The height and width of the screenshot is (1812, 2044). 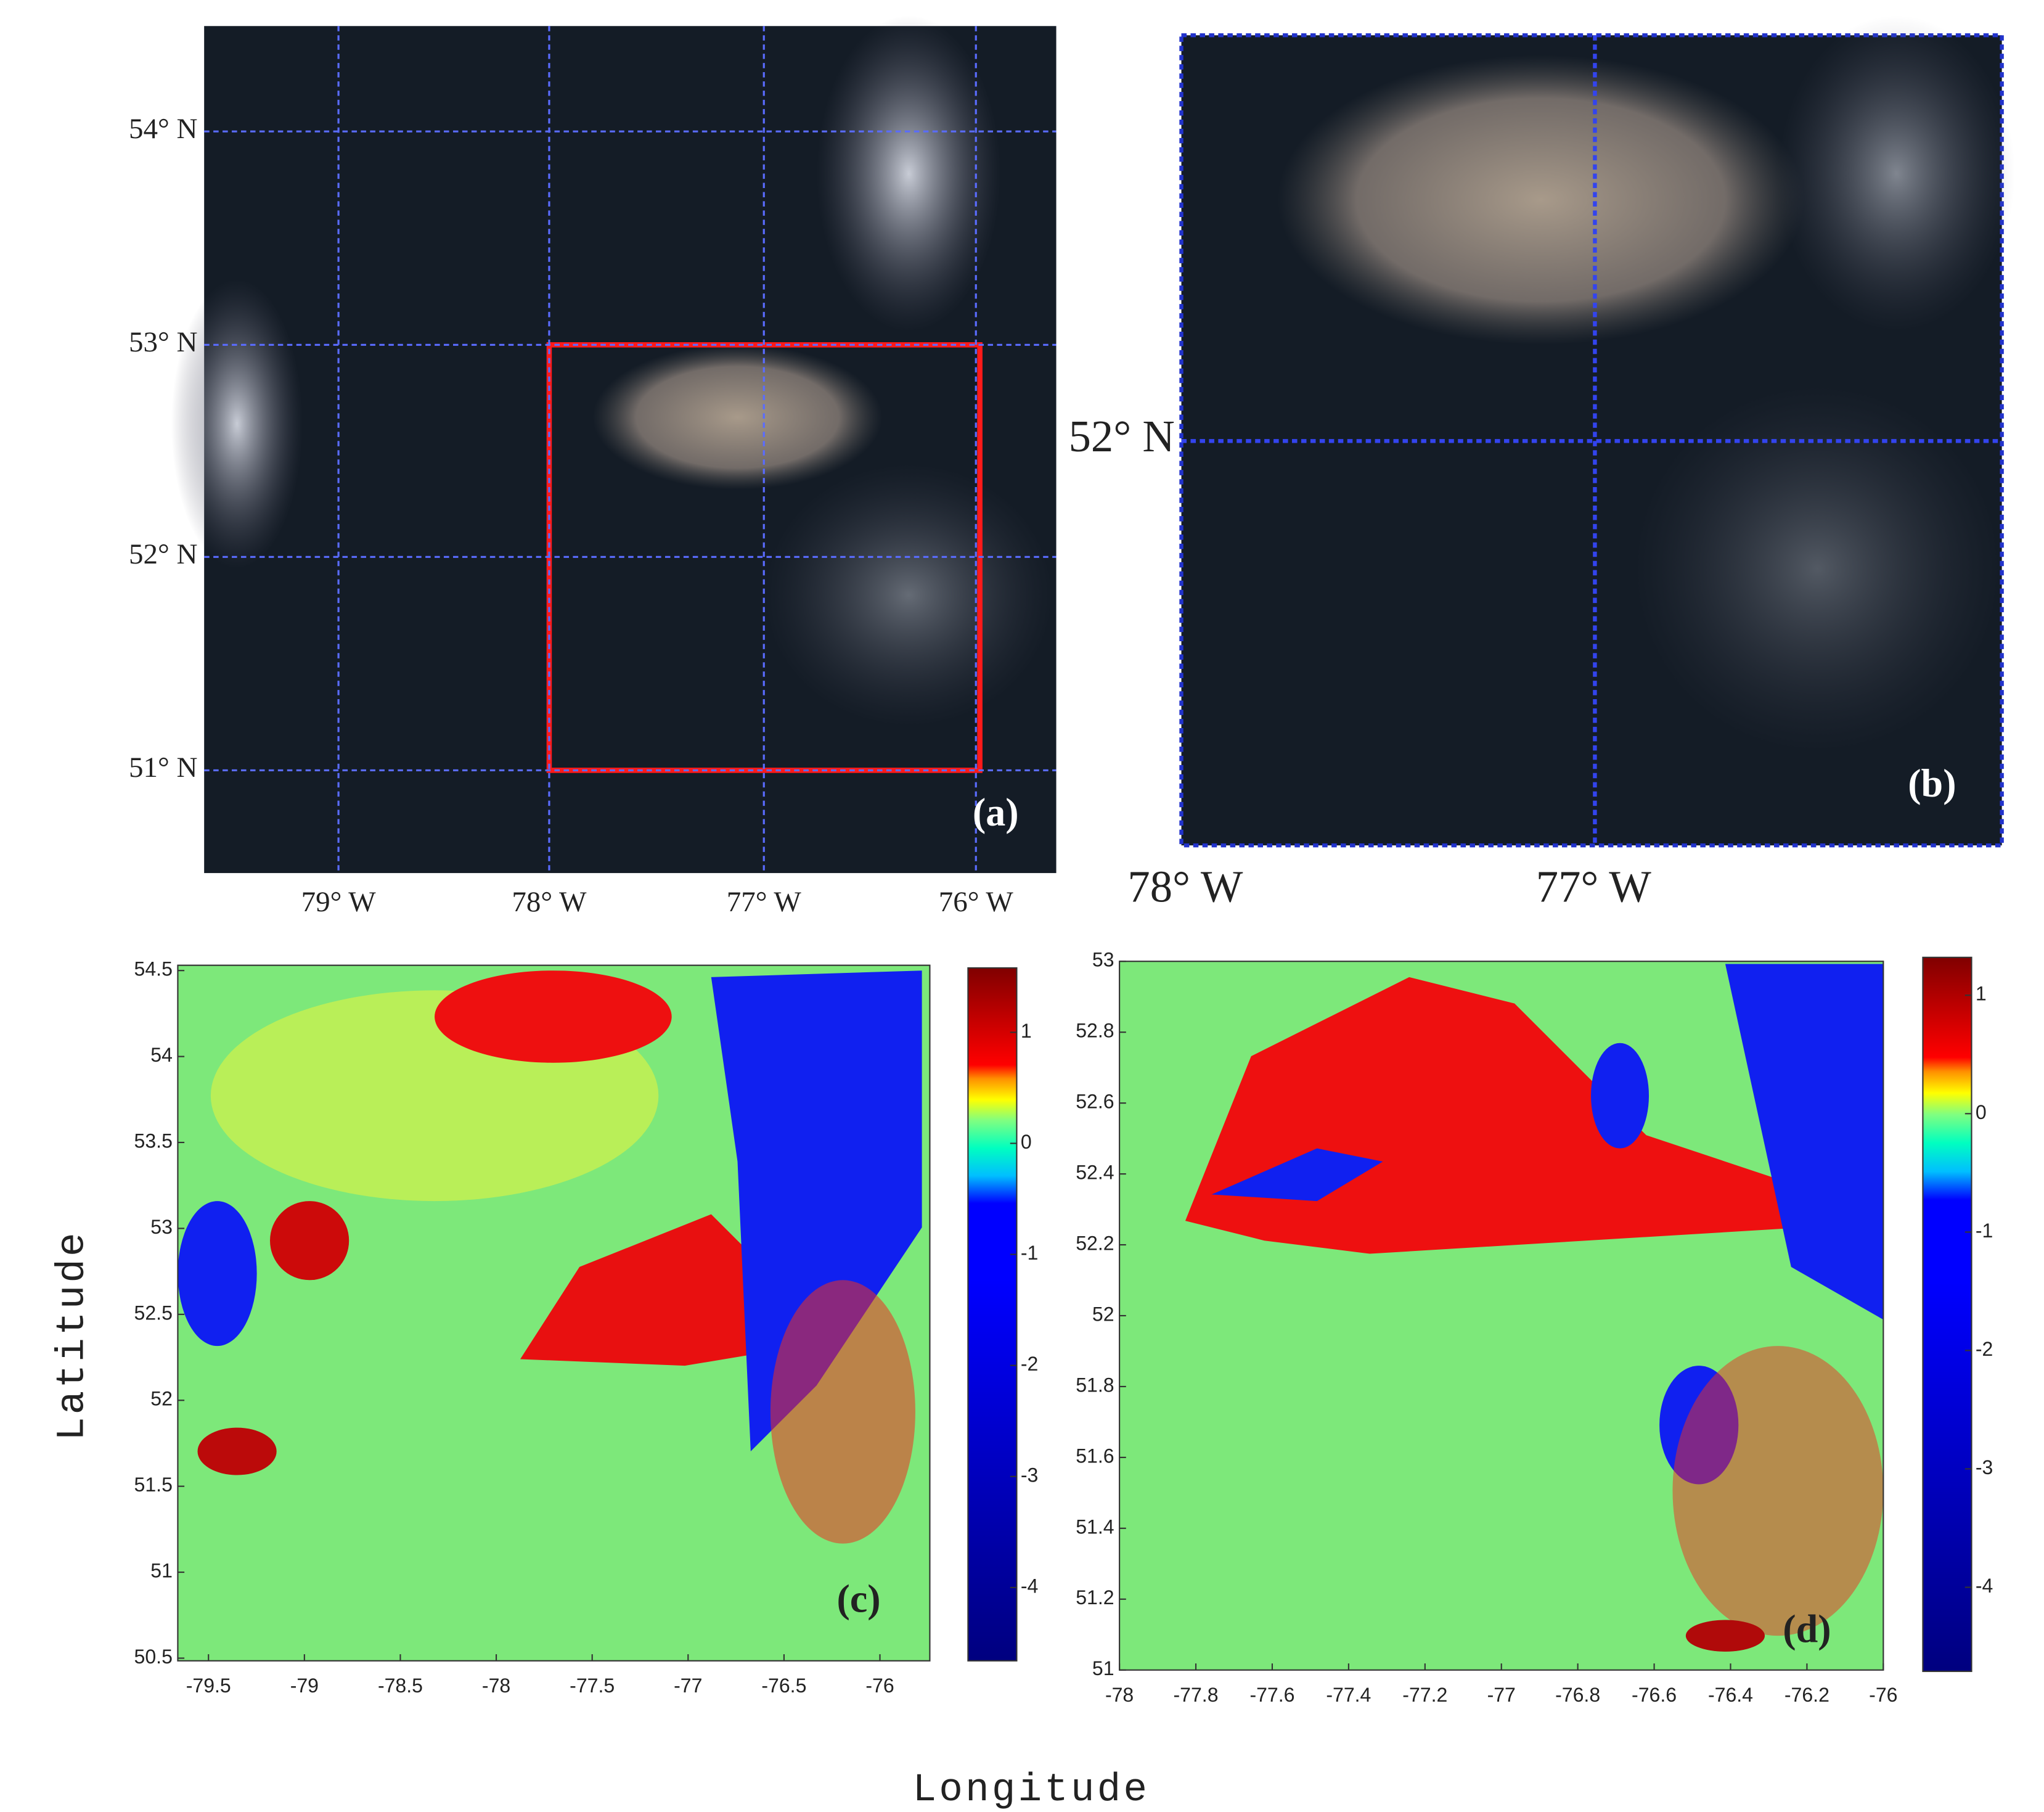 What do you see at coordinates (1095, 1597) in the screenshot?
I see `y-tick-label: 51.2` at bounding box center [1095, 1597].